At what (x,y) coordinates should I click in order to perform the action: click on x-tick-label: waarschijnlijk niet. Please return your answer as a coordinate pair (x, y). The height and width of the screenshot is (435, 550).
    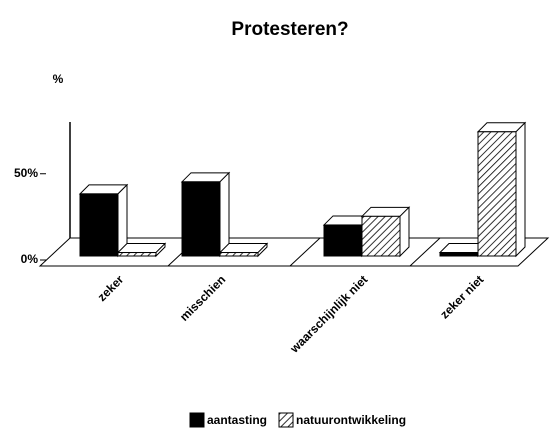
    Looking at the image, I should click on (329, 314).